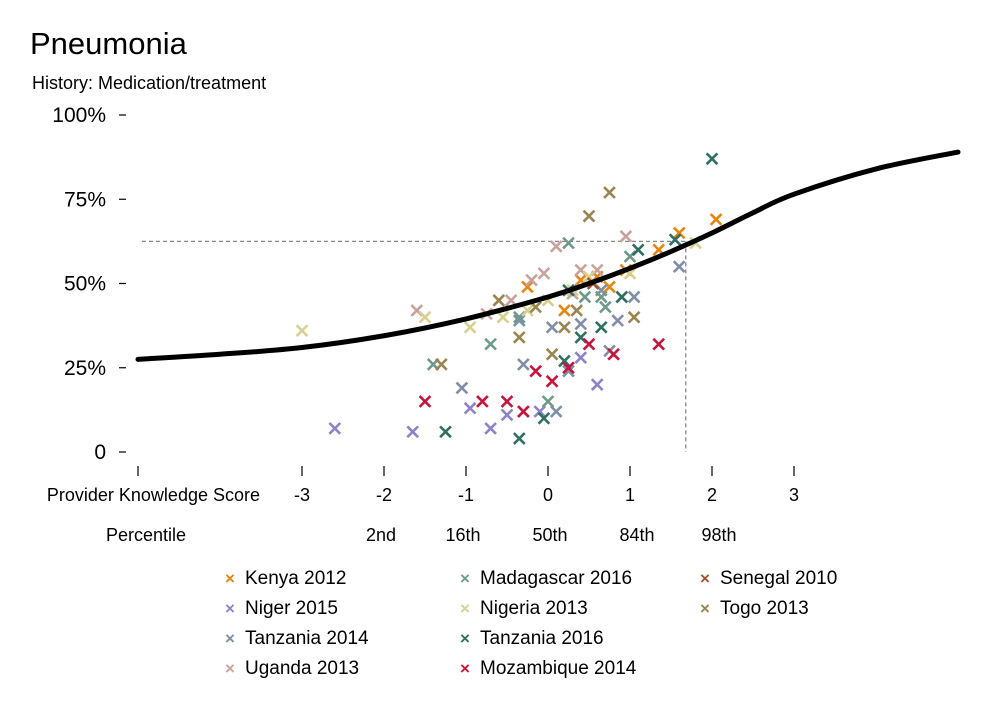 This screenshot has height=727, width=1000. I want to click on legend-label: Mozambique 2014, so click(558, 668).